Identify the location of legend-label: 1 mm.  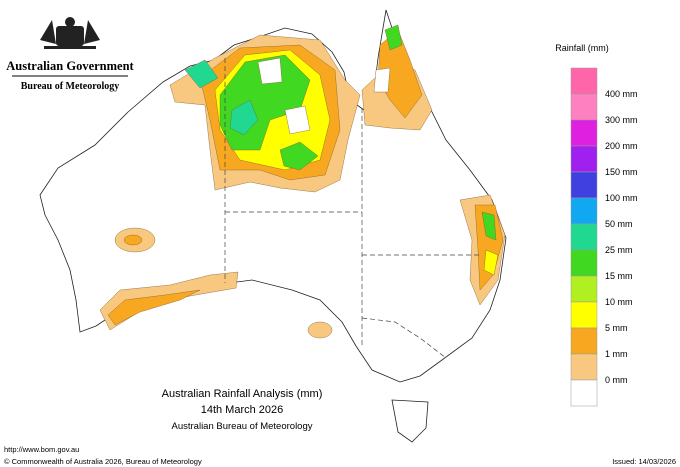
(616, 354).